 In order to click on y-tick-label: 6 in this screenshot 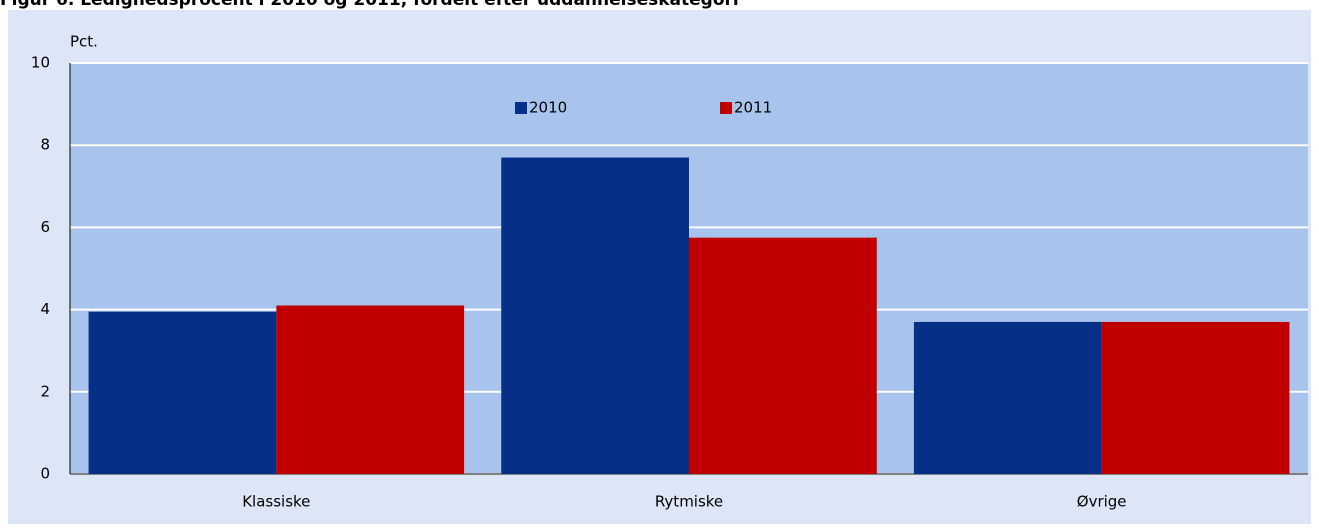, I will do `click(45, 227)`.